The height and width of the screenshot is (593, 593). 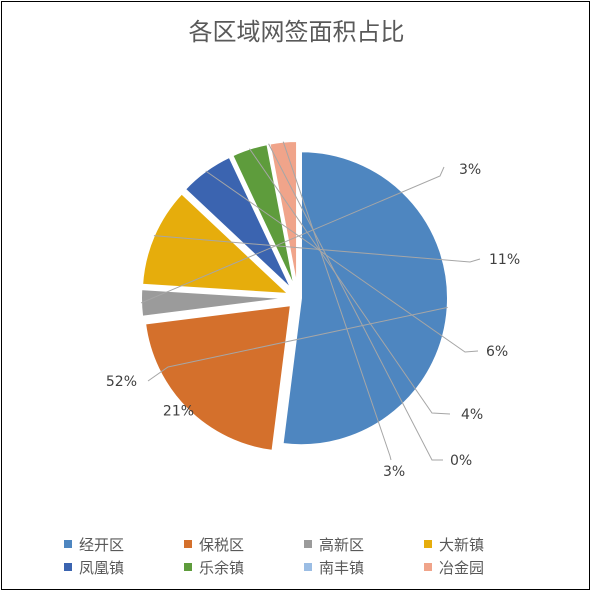 What do you see at coordinates (470, 170) in the screenshot?
I see `data-label-2: 3%` at bounding box center [470, 170].